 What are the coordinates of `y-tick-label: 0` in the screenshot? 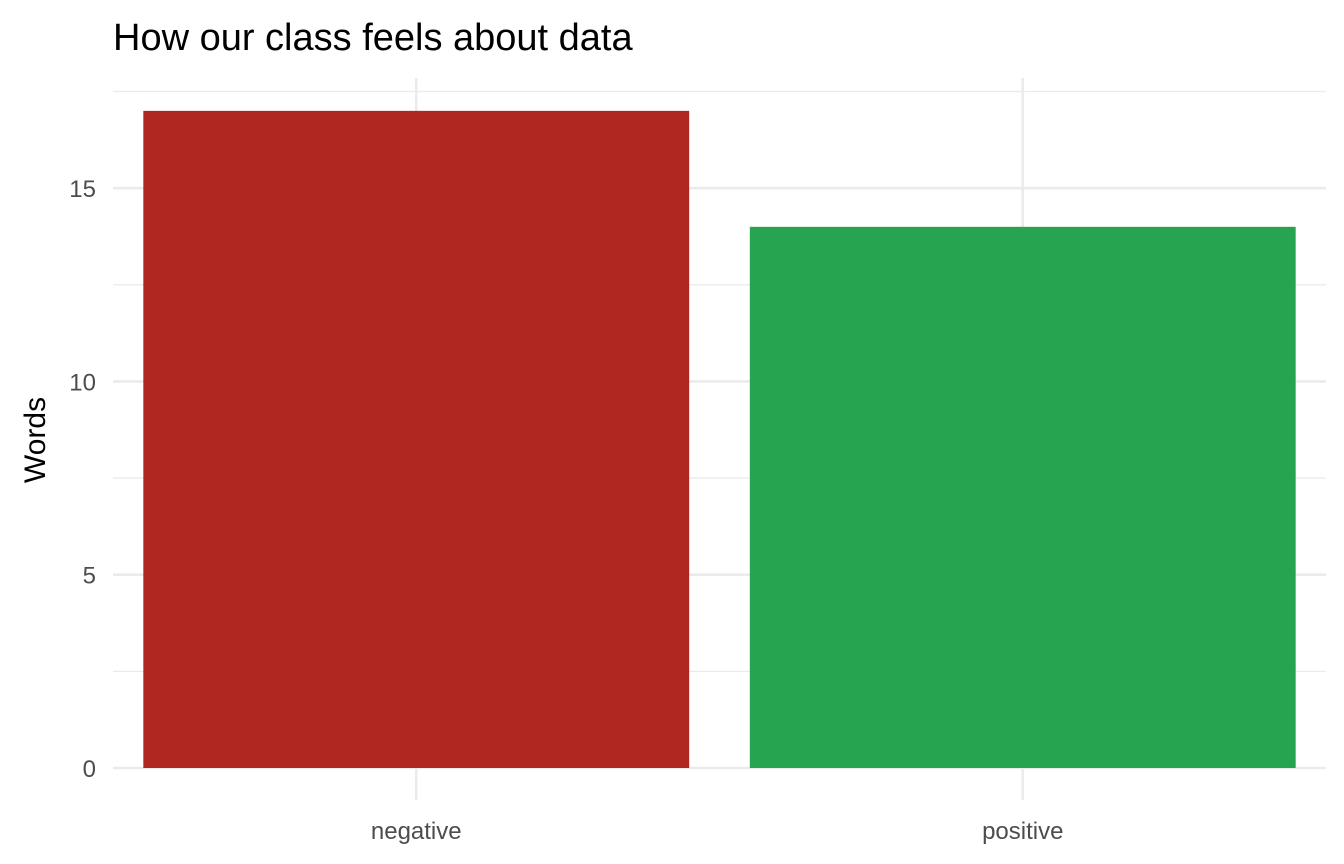 It's located at (89, 769).